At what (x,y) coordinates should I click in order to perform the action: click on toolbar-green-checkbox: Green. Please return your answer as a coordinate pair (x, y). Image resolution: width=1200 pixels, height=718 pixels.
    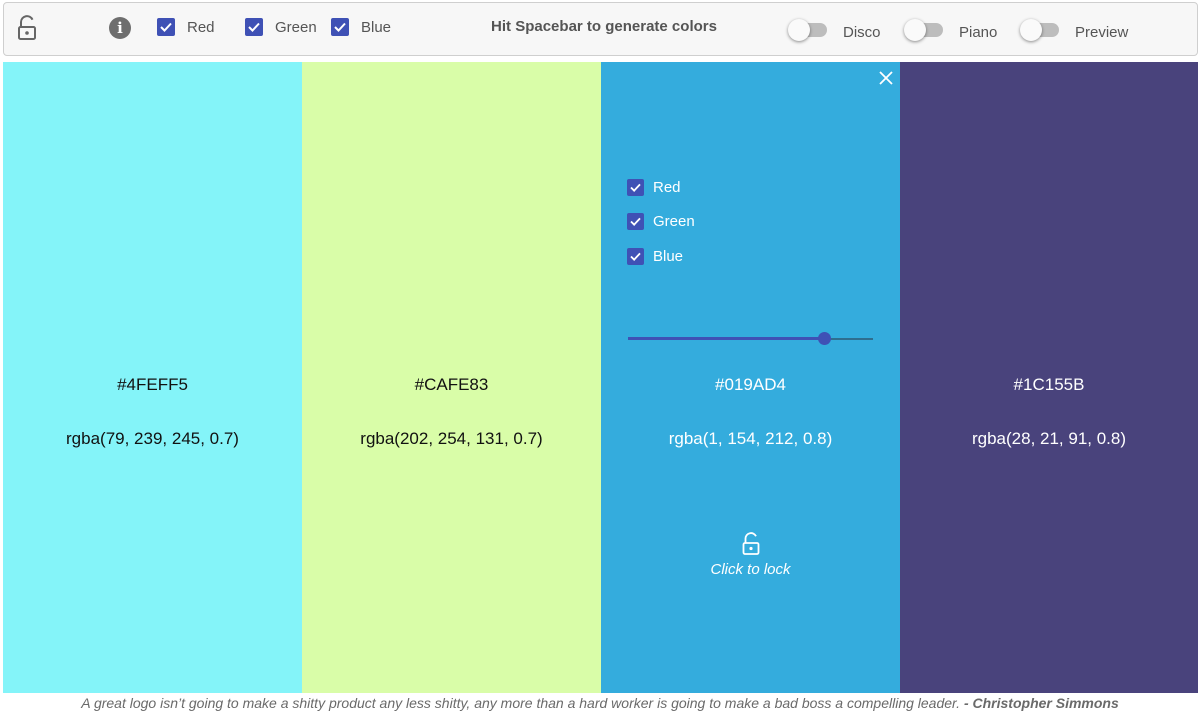
    Looking at the image, I should click on (281, 27).